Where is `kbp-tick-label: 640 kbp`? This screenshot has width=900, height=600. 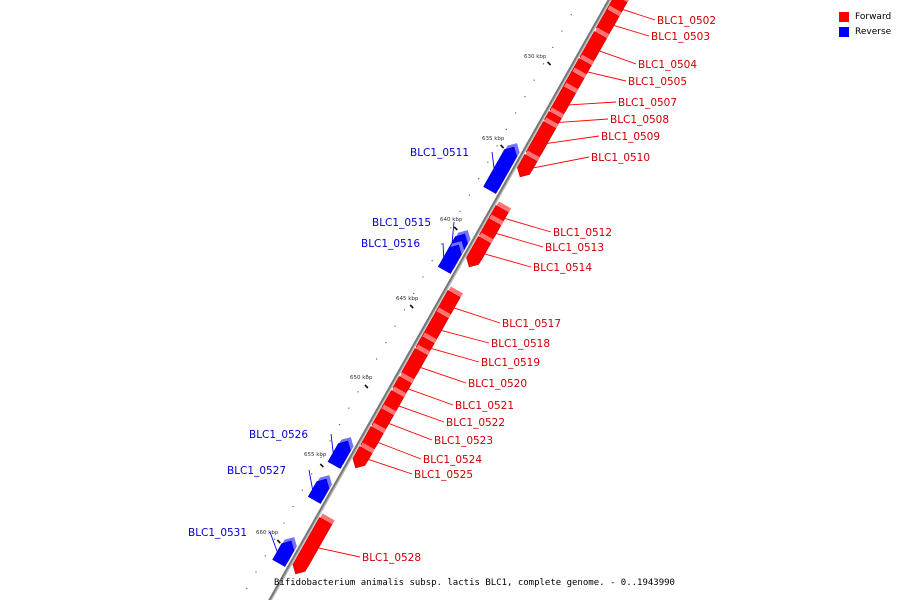
kbp-tick-label: 640 kbp is located at coordinates (451, 220).